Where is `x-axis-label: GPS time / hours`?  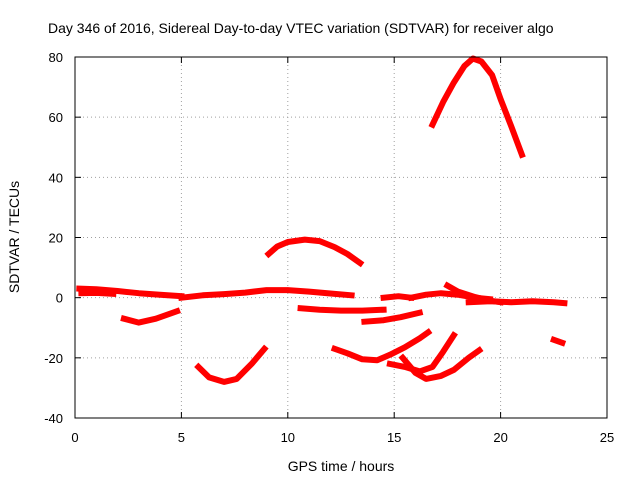
x-axis-label: GPS time / hours is located at coordinates (341, 466).